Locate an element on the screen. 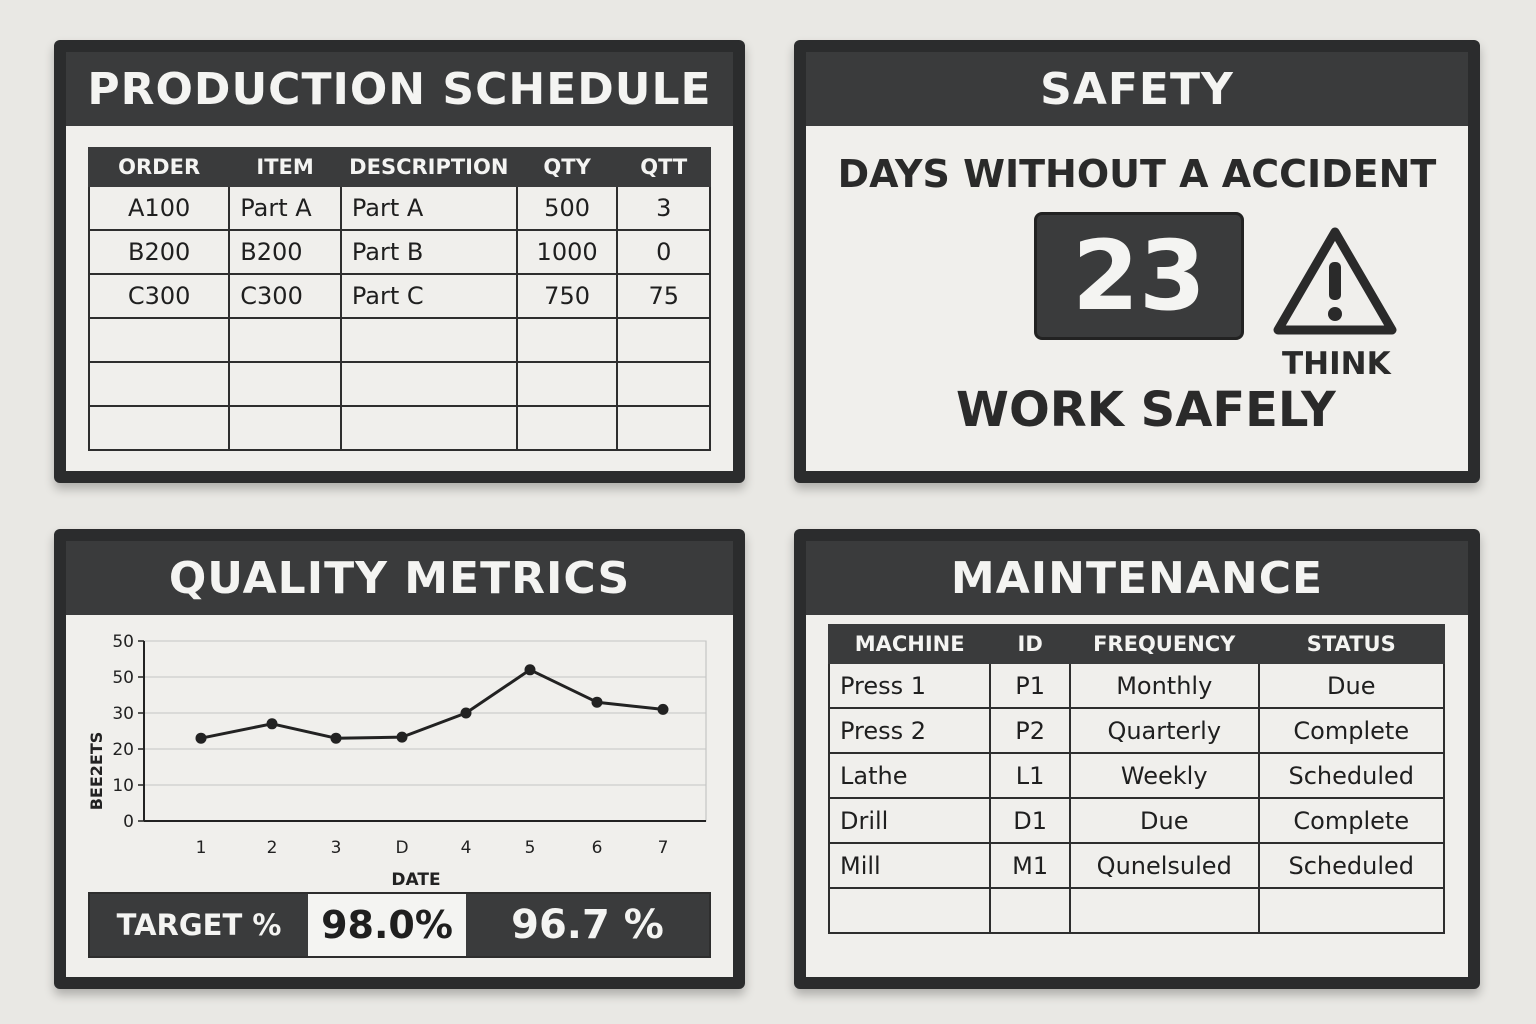  production-table-header-cell: DESCRIPTION is located at coordinates (428, 167).